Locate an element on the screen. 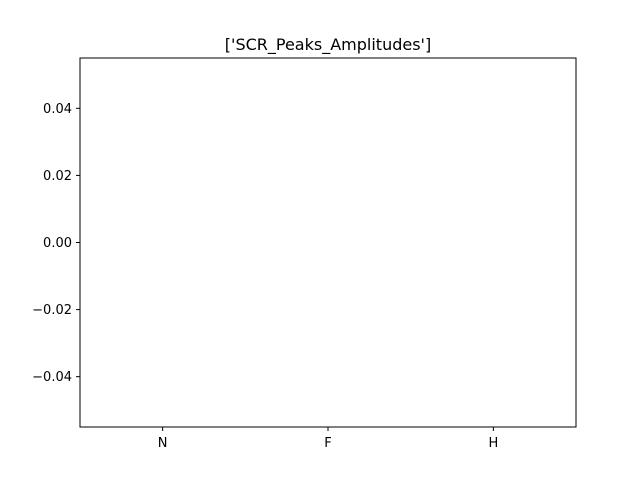  x-tick-label-H: H is located at coordinates (493, 443).